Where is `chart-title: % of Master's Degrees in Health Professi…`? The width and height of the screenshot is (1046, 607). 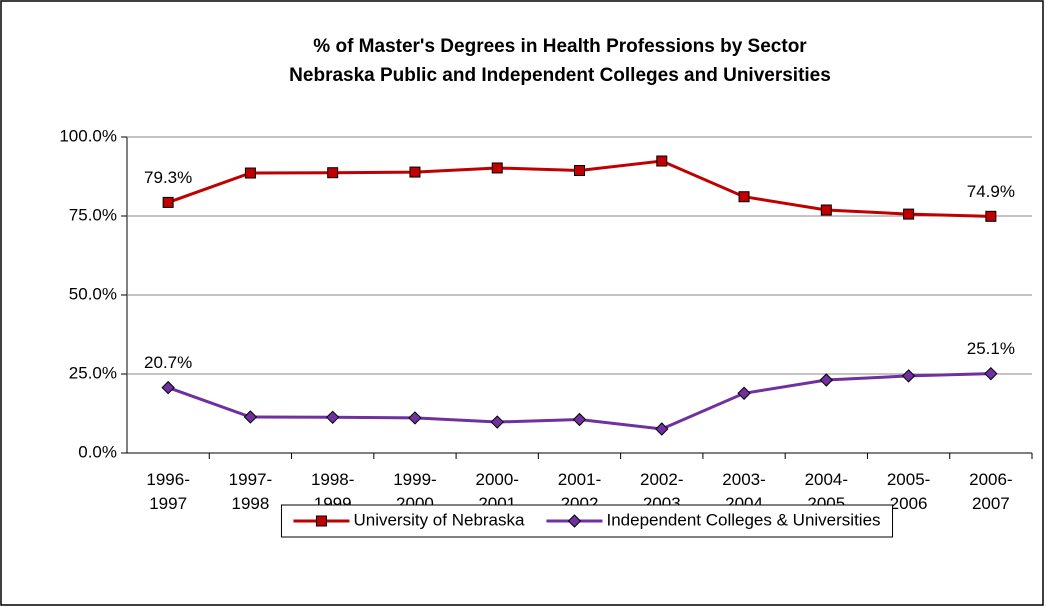 chart-title: % of Master's Degrees in Health Professi… is located at coordinates (560, 46).